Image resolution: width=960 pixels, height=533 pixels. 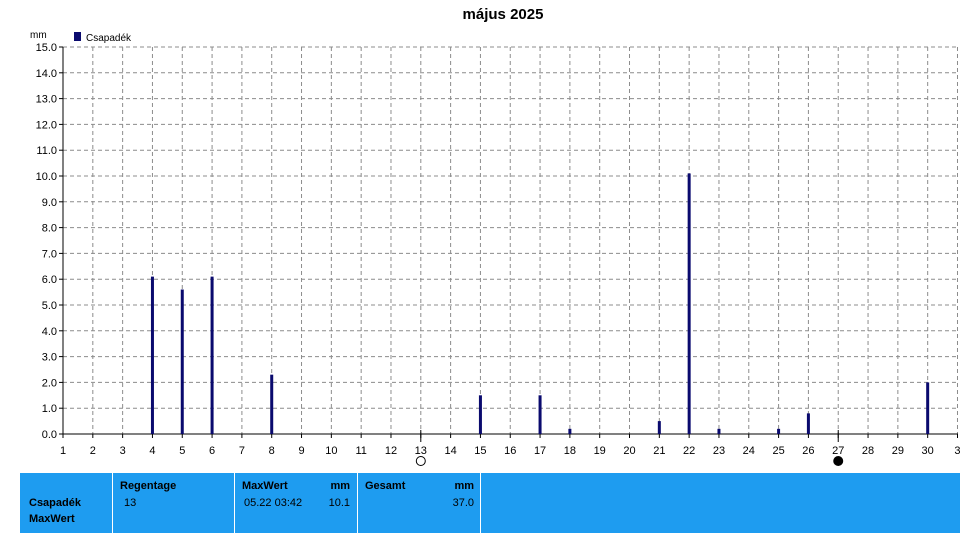 I want to click on x-tick-label: 26, so click(x=808, y=451).